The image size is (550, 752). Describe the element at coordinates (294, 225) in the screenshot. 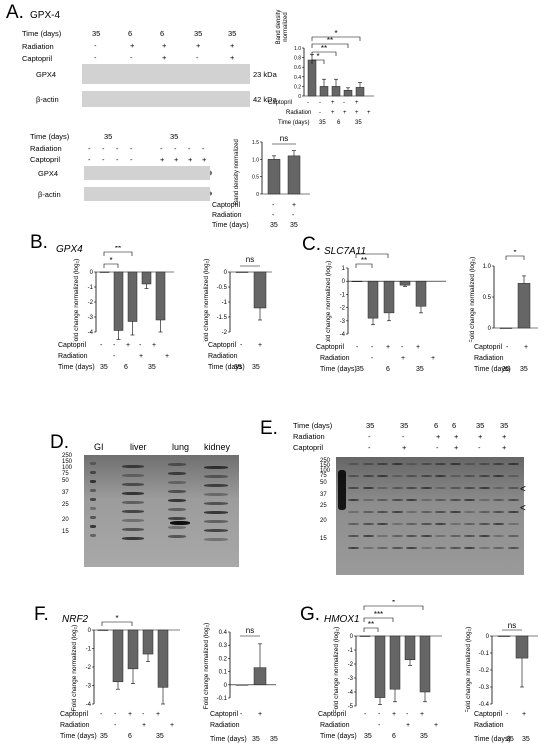

I see `a2c-time-1: 35` at that location.